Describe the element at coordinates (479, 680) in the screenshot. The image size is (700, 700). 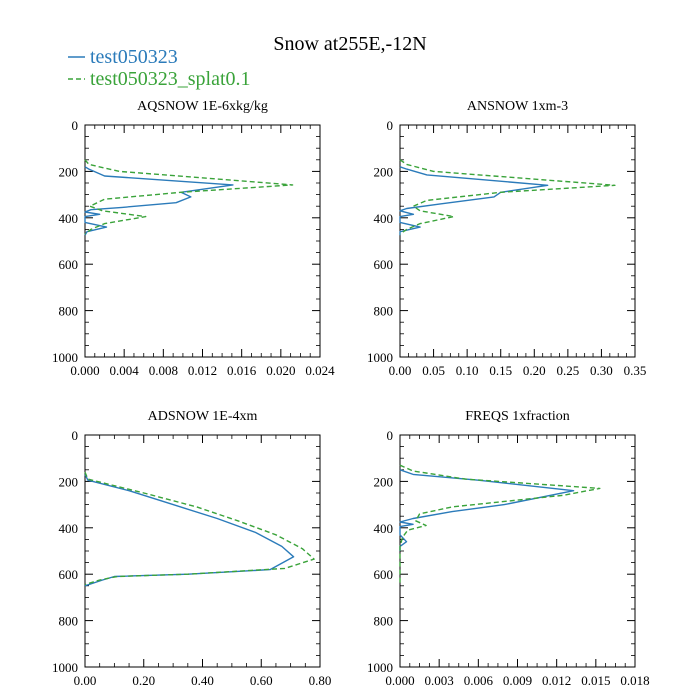
I see `x-tick-label: 0.006` at that location.